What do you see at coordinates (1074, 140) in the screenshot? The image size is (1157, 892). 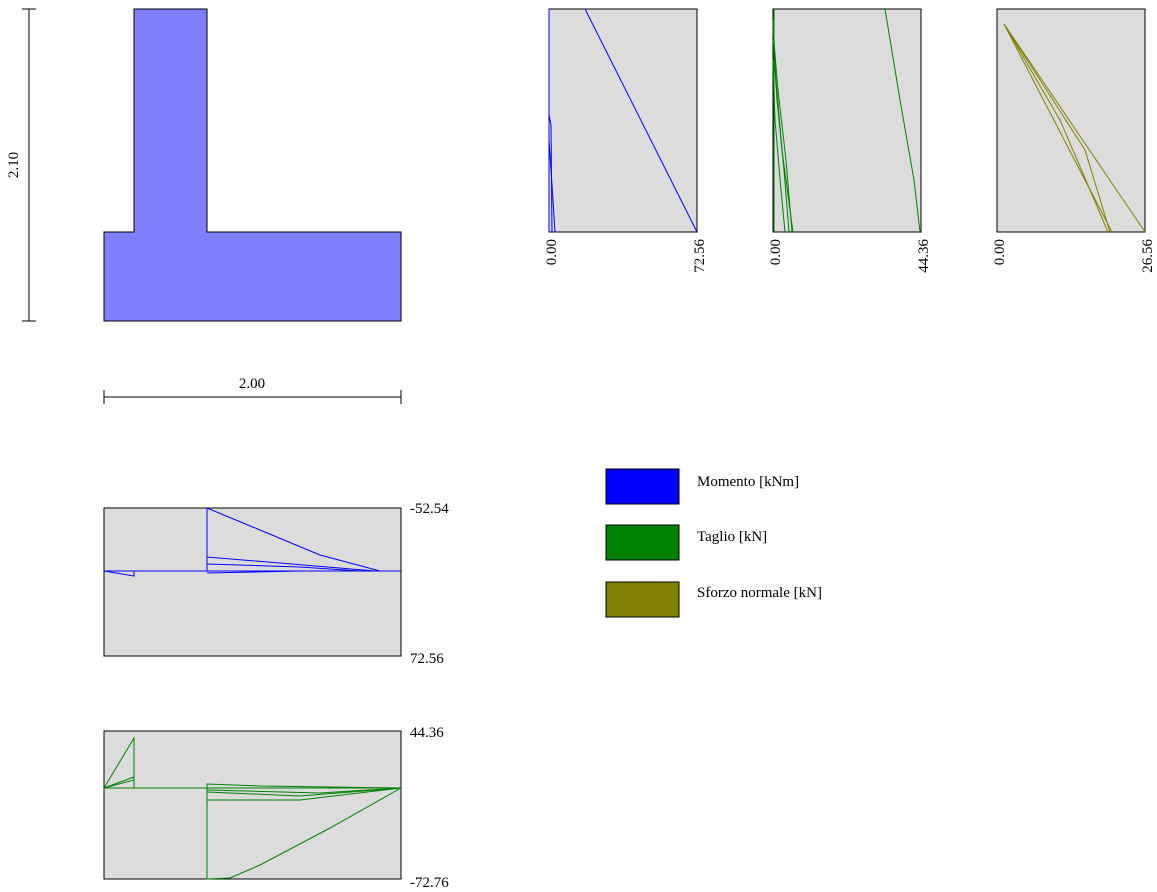 I see `stem-axial-plot: 0.00 26.56` at bounding box center [1074, 140].